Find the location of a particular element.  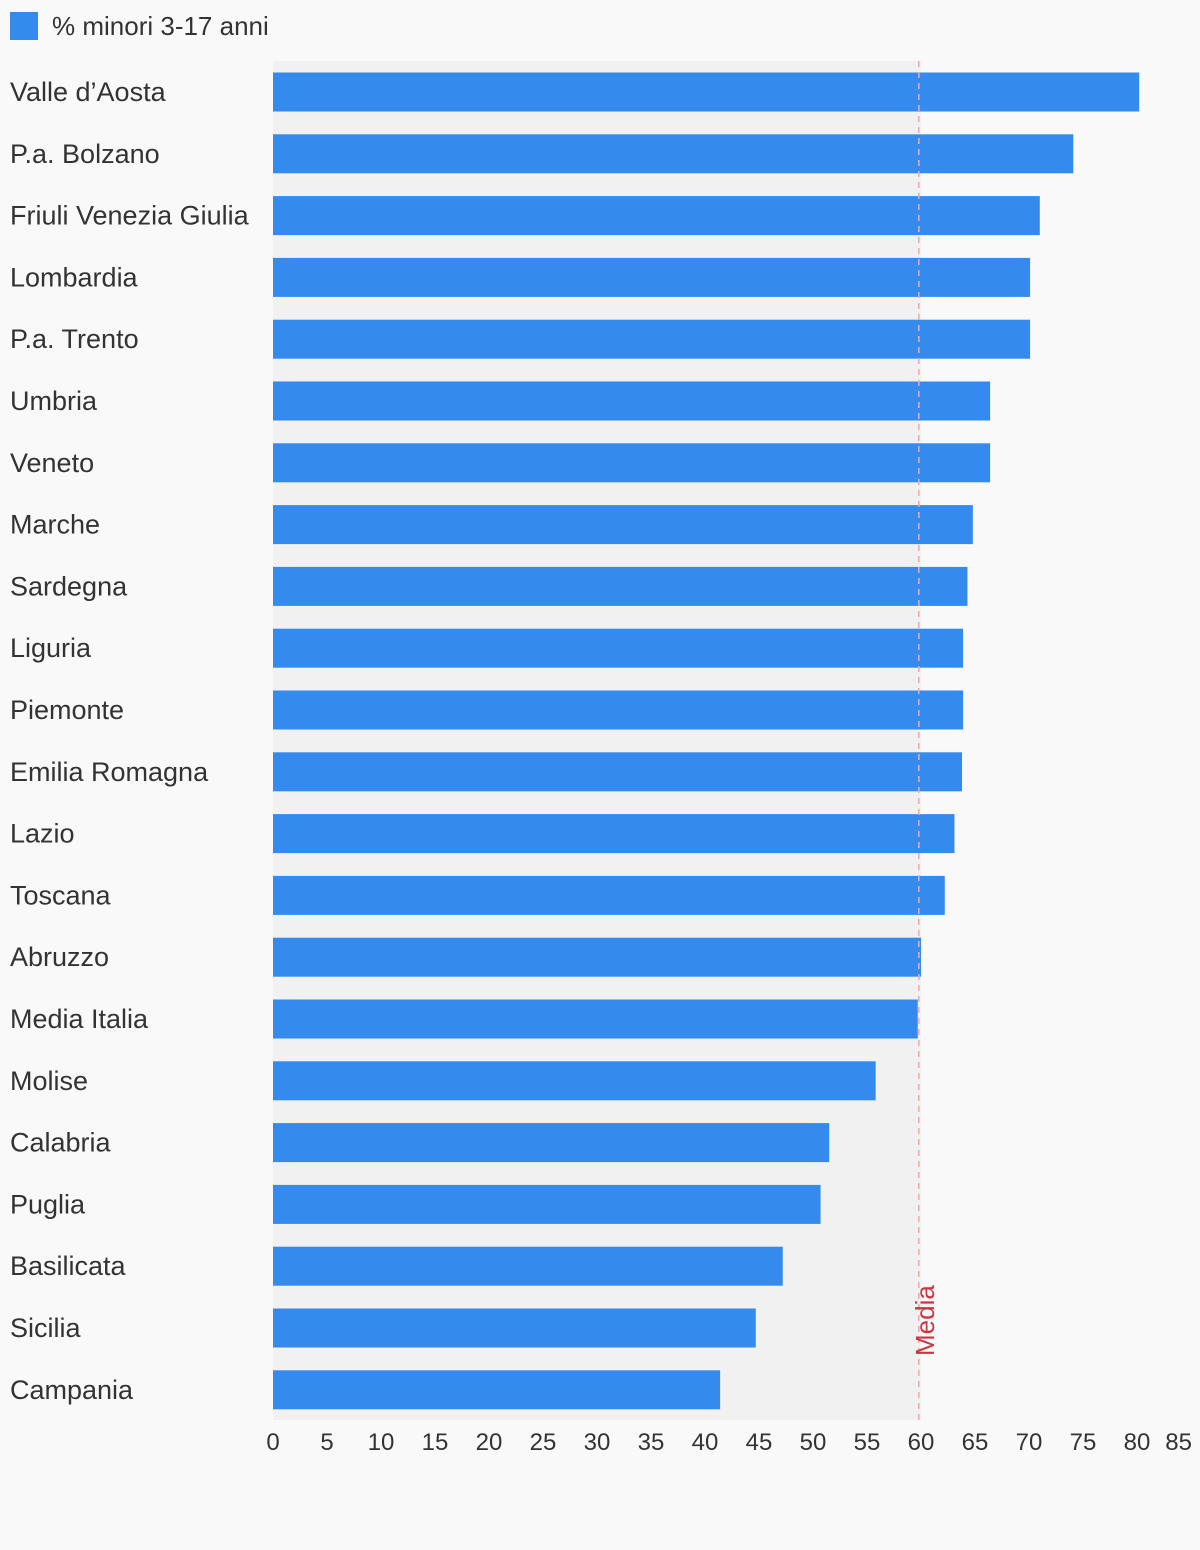

x-tick-label: 60 is located at coordinates (921, 1442).